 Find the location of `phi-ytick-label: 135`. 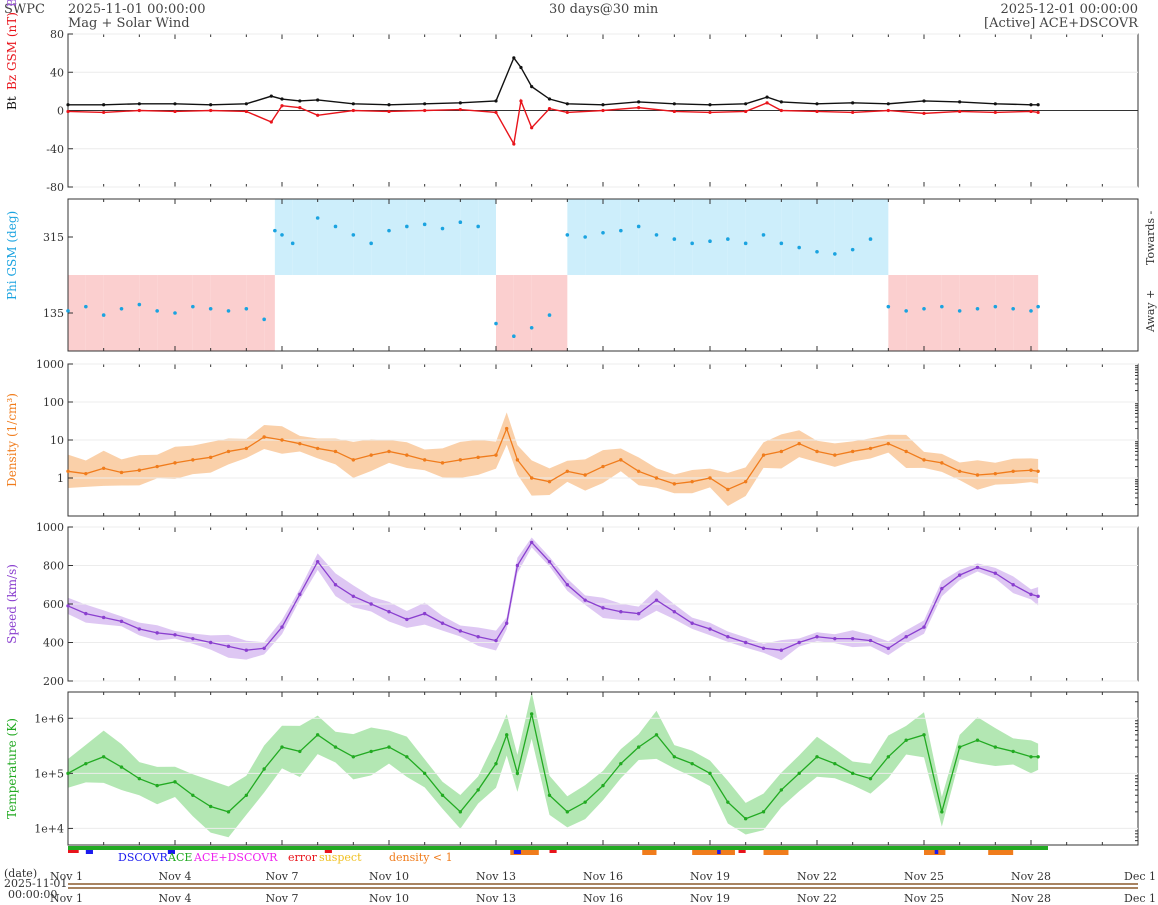

phi-ytick-label: 135 is located at coordinates (53, 313).